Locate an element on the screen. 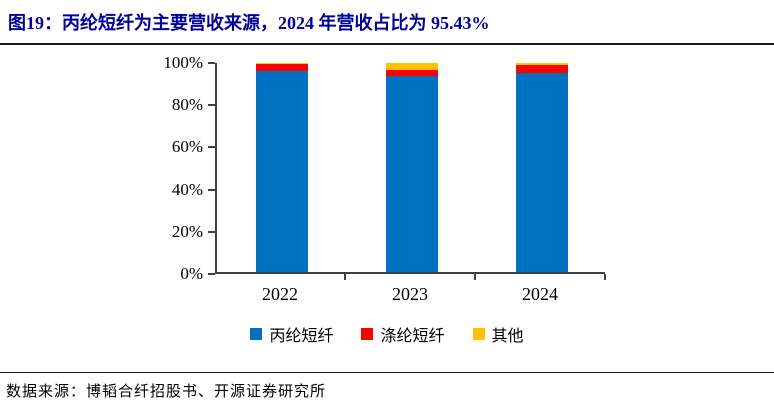 The image size is (774, 405). bar-2022 is located at coordinates (282, 167).